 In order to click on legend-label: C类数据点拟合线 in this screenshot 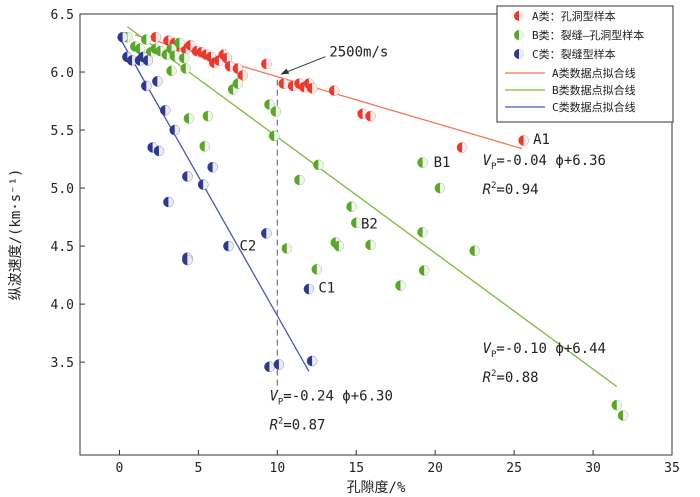, I will do `click(594, 107)`.